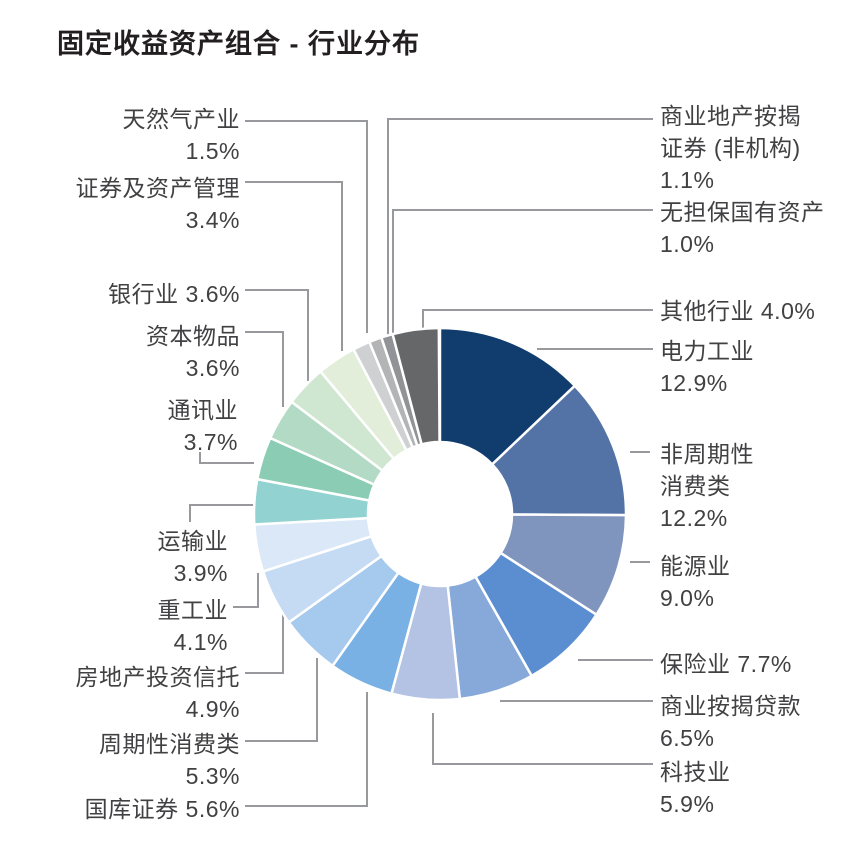 This screenshot has height=852, width=864. I want to click on callout-gas-line: 天然气产业, so click(181, 119).